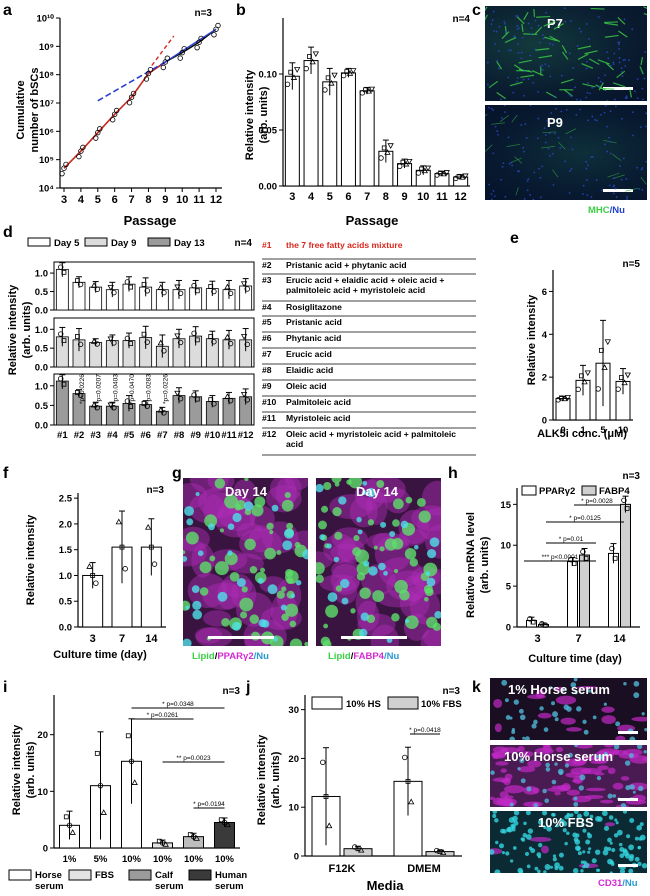 Image resolution: width=650 pixels, height=896 pixels. Describe the element at coordinates (311, 197) in the screenshot. I see `b-xtick-label: 4` at that location.